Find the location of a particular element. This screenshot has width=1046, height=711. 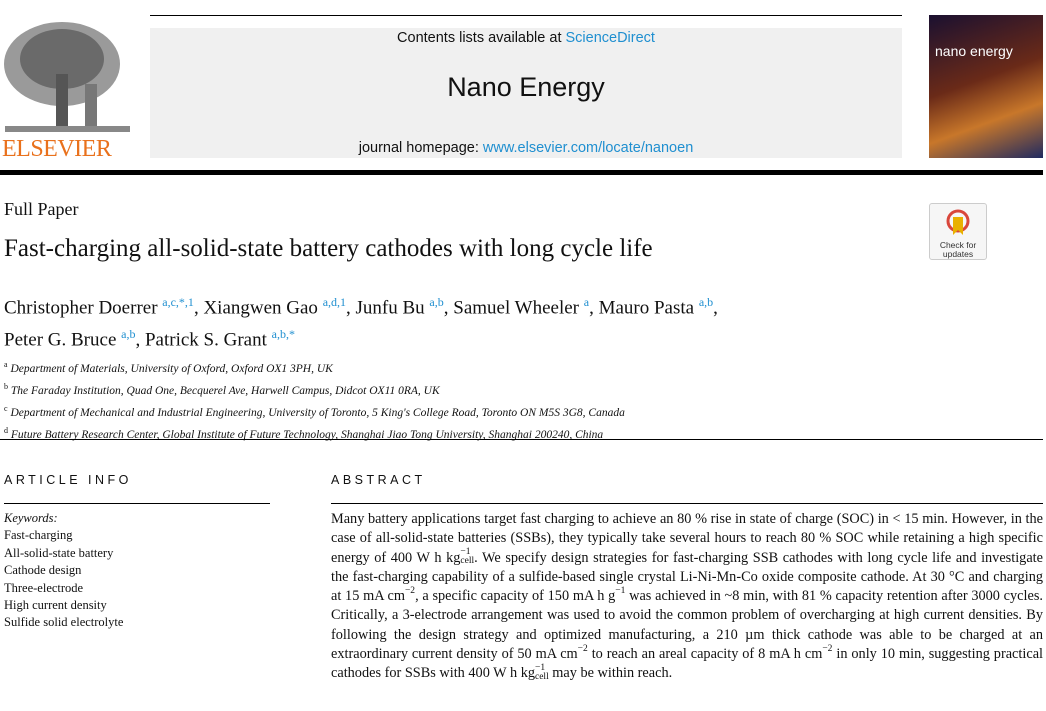

abstract-heading: ABSTRACT is located at coordinates (378, 480).